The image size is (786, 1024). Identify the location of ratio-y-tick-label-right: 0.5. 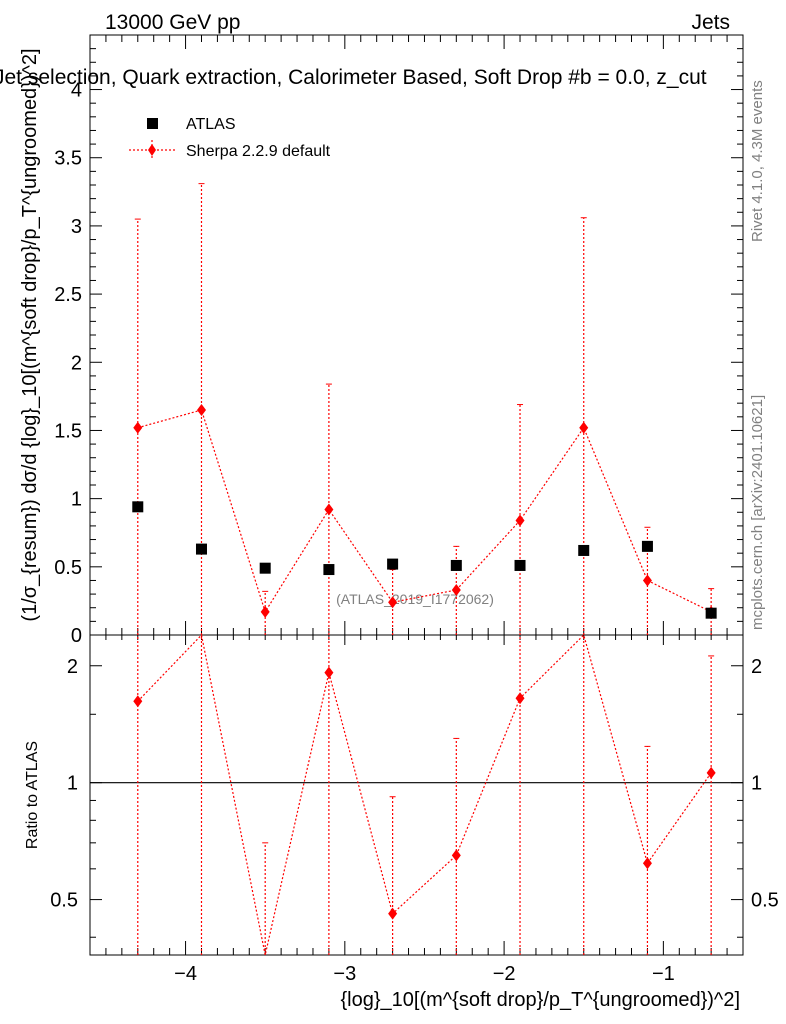
(765, 901).